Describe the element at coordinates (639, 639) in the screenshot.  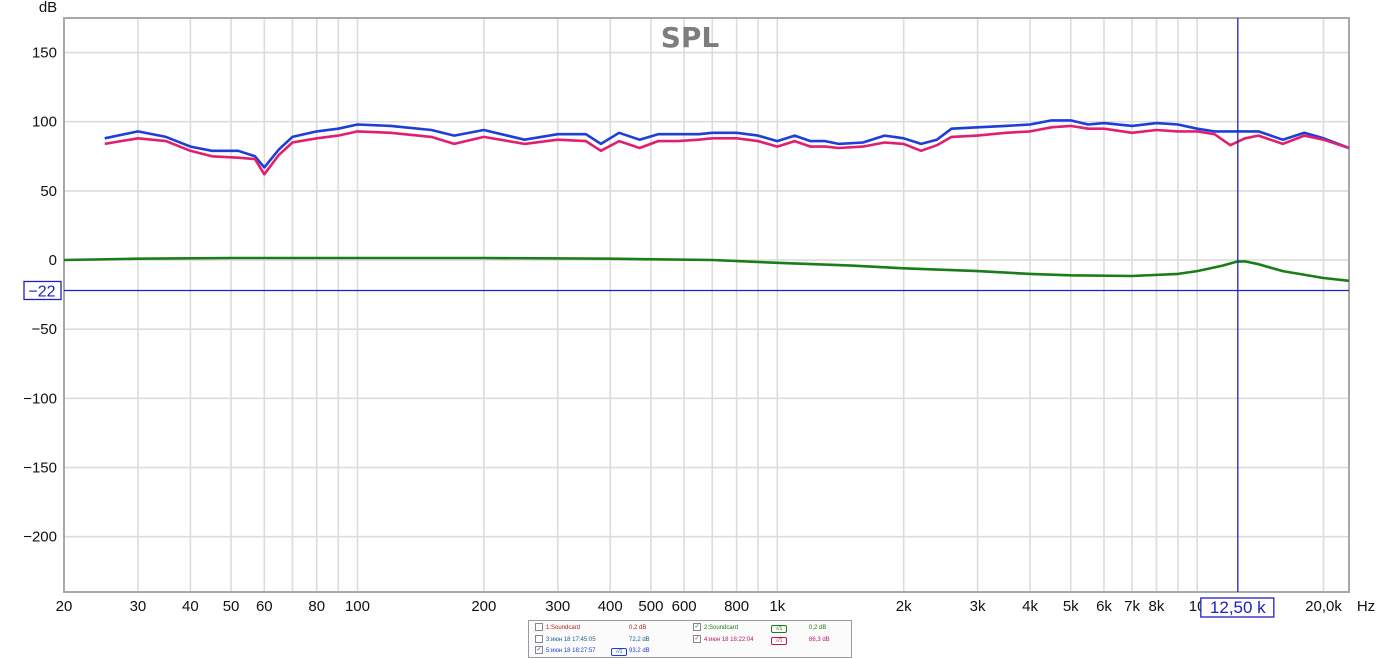
I see `legend-entry-value: 72,2 dB` at that location.